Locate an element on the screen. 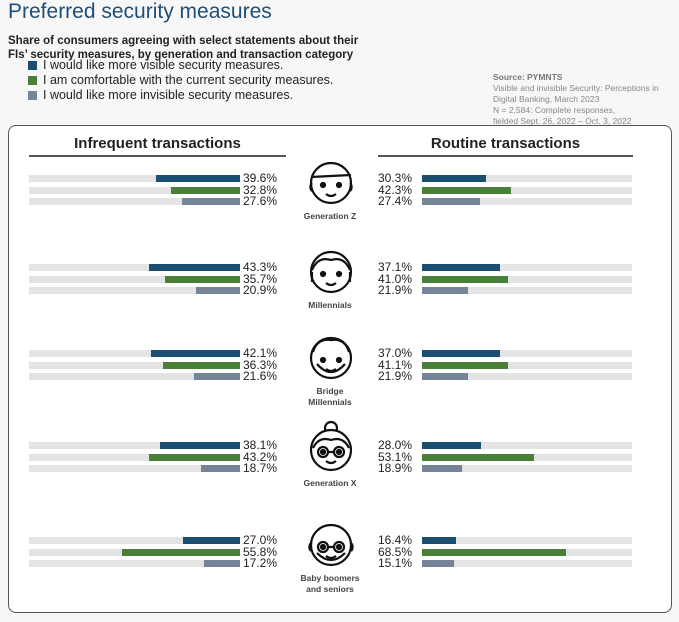 The width and height of the screenshot is (679, 622). source-line: fielded Sept. 26, 2022 – Oct. 3, 2022 is located at coordinates (562, 121).